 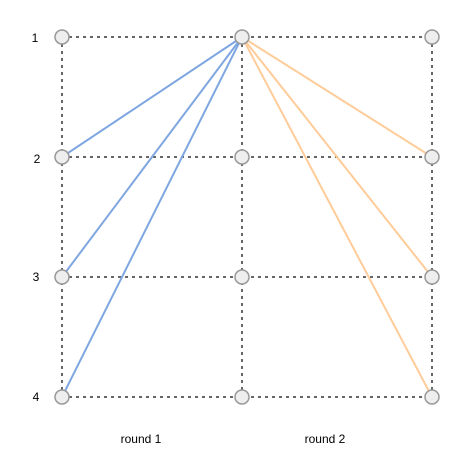 I want to click on row-label-1: 1, so click(x=35, y=38).